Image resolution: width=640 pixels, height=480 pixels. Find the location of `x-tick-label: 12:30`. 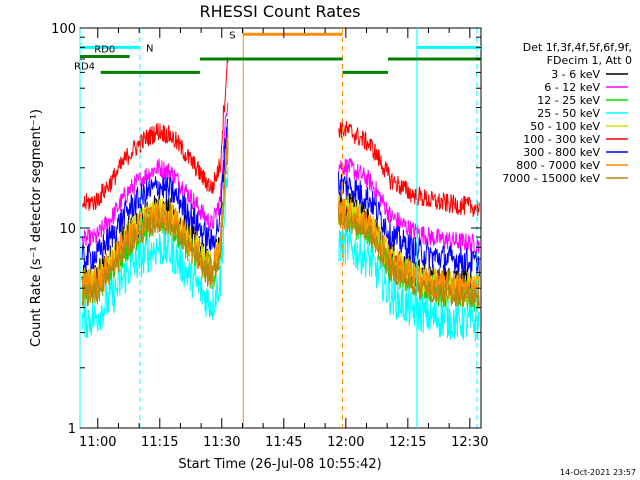

x-tick-label: 12:30 is located at coordinates (469, 442).